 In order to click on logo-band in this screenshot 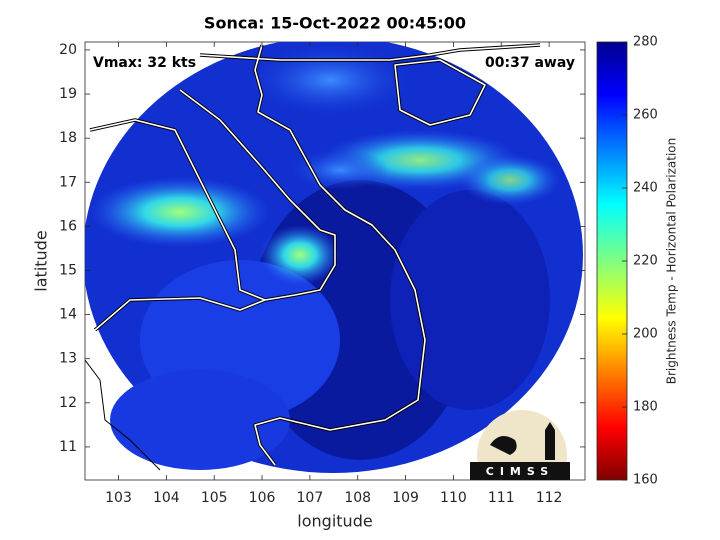, I will do `click(520, 471)`.